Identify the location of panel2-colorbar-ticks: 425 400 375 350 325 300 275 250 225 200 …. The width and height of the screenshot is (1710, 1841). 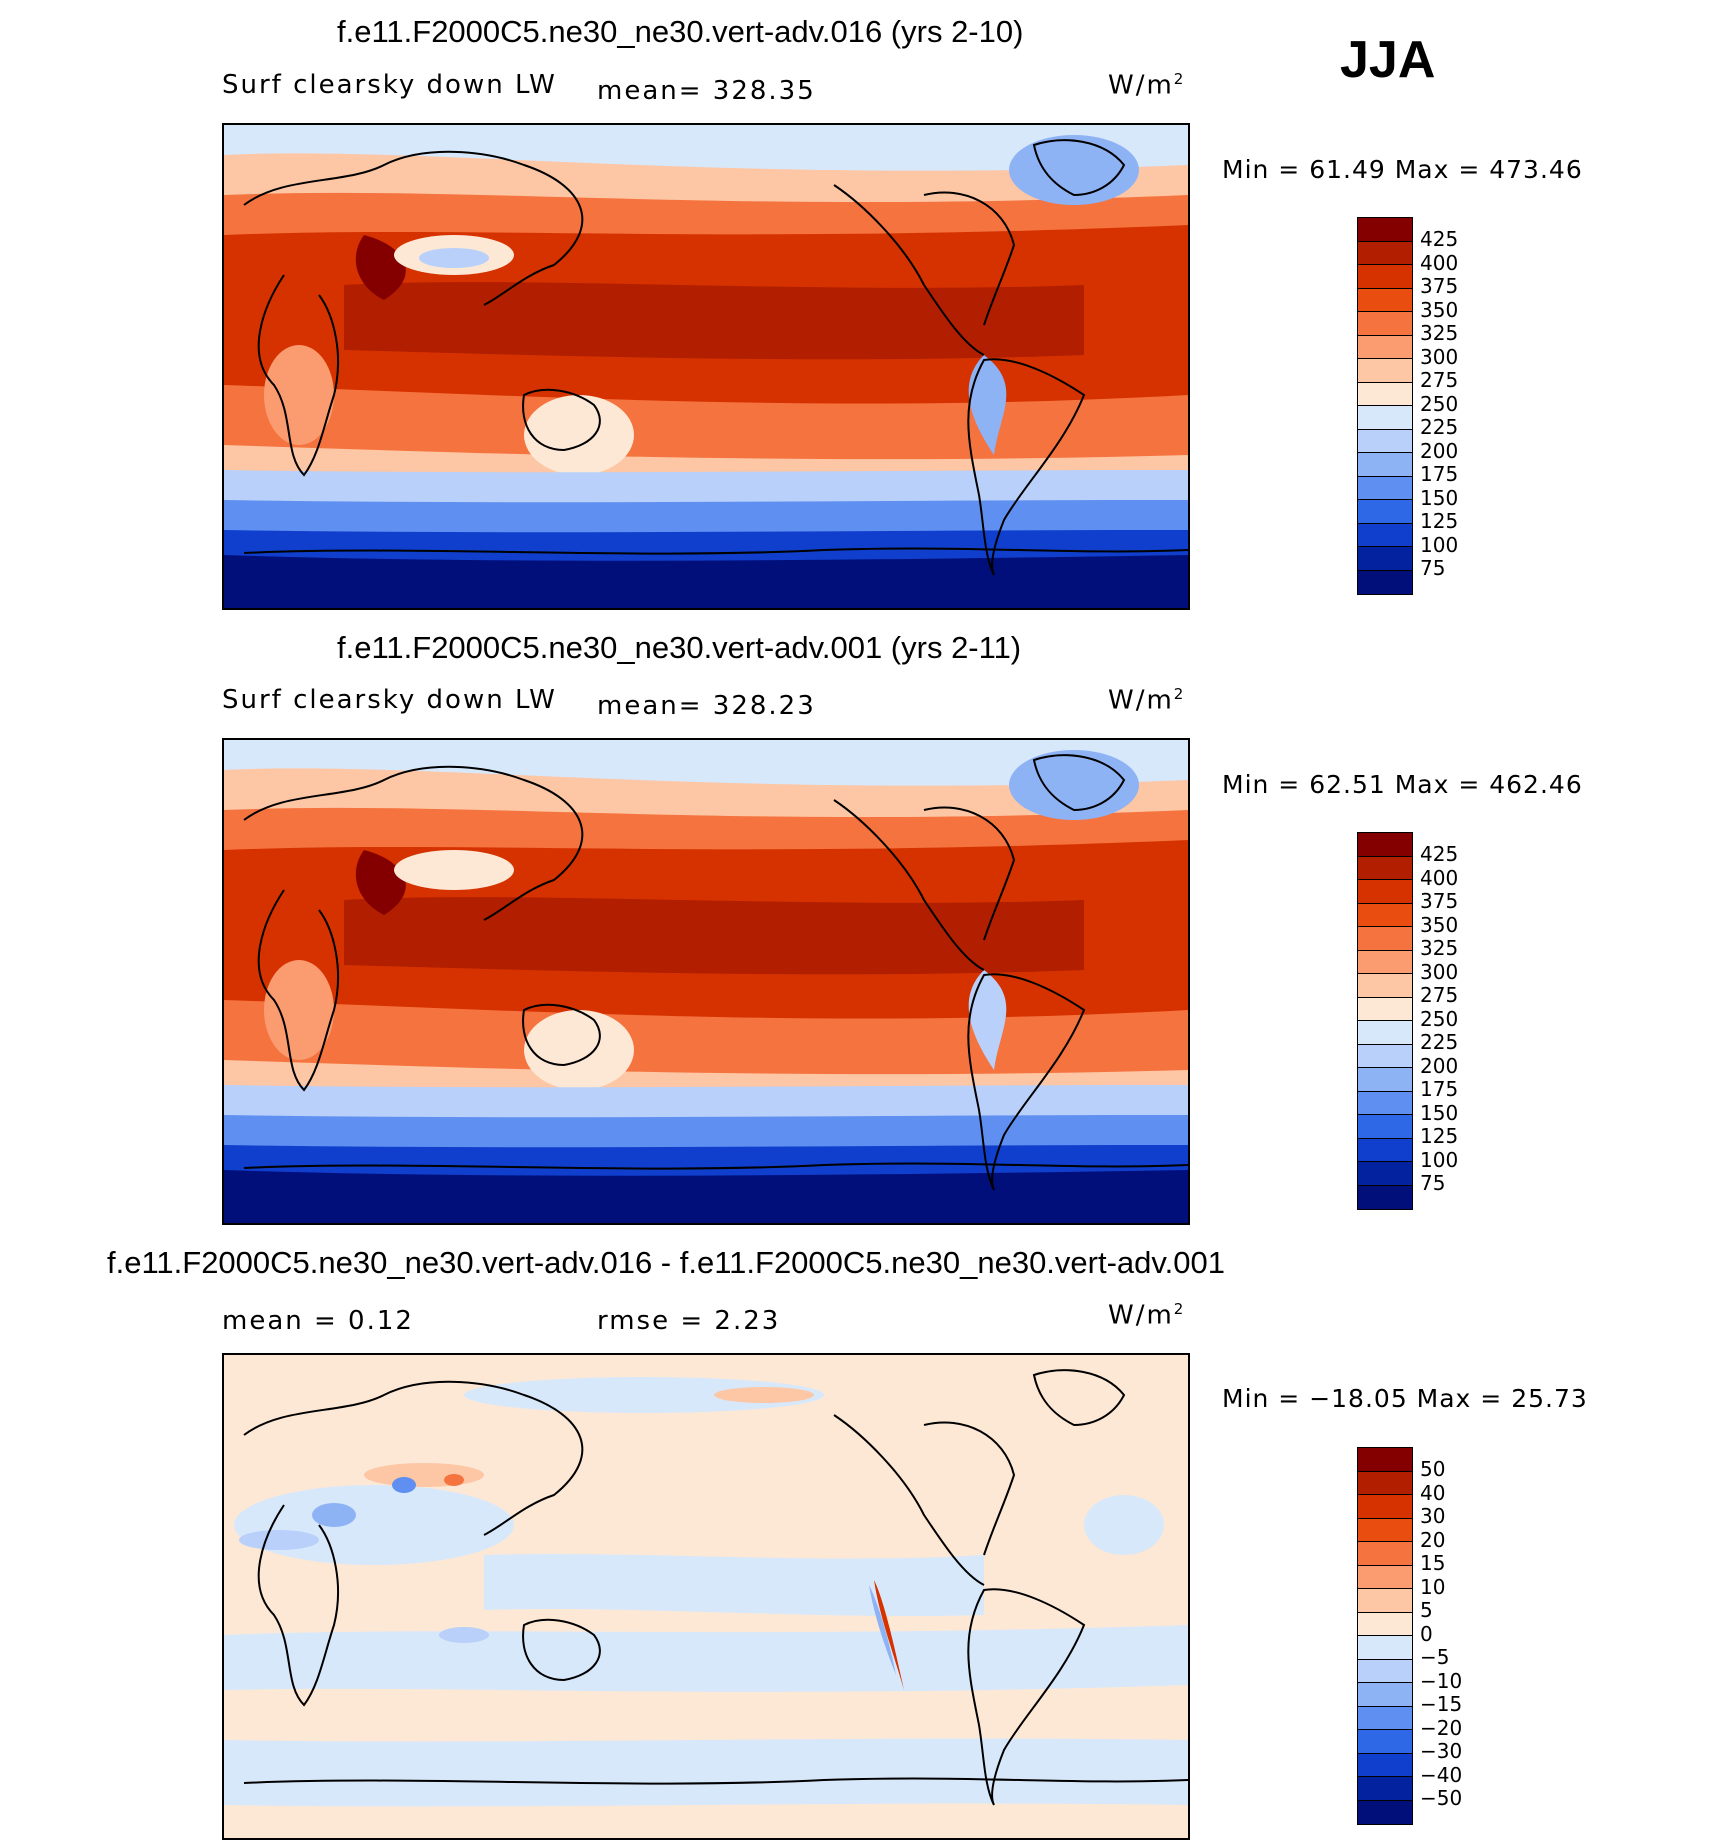
(1439, 1019).